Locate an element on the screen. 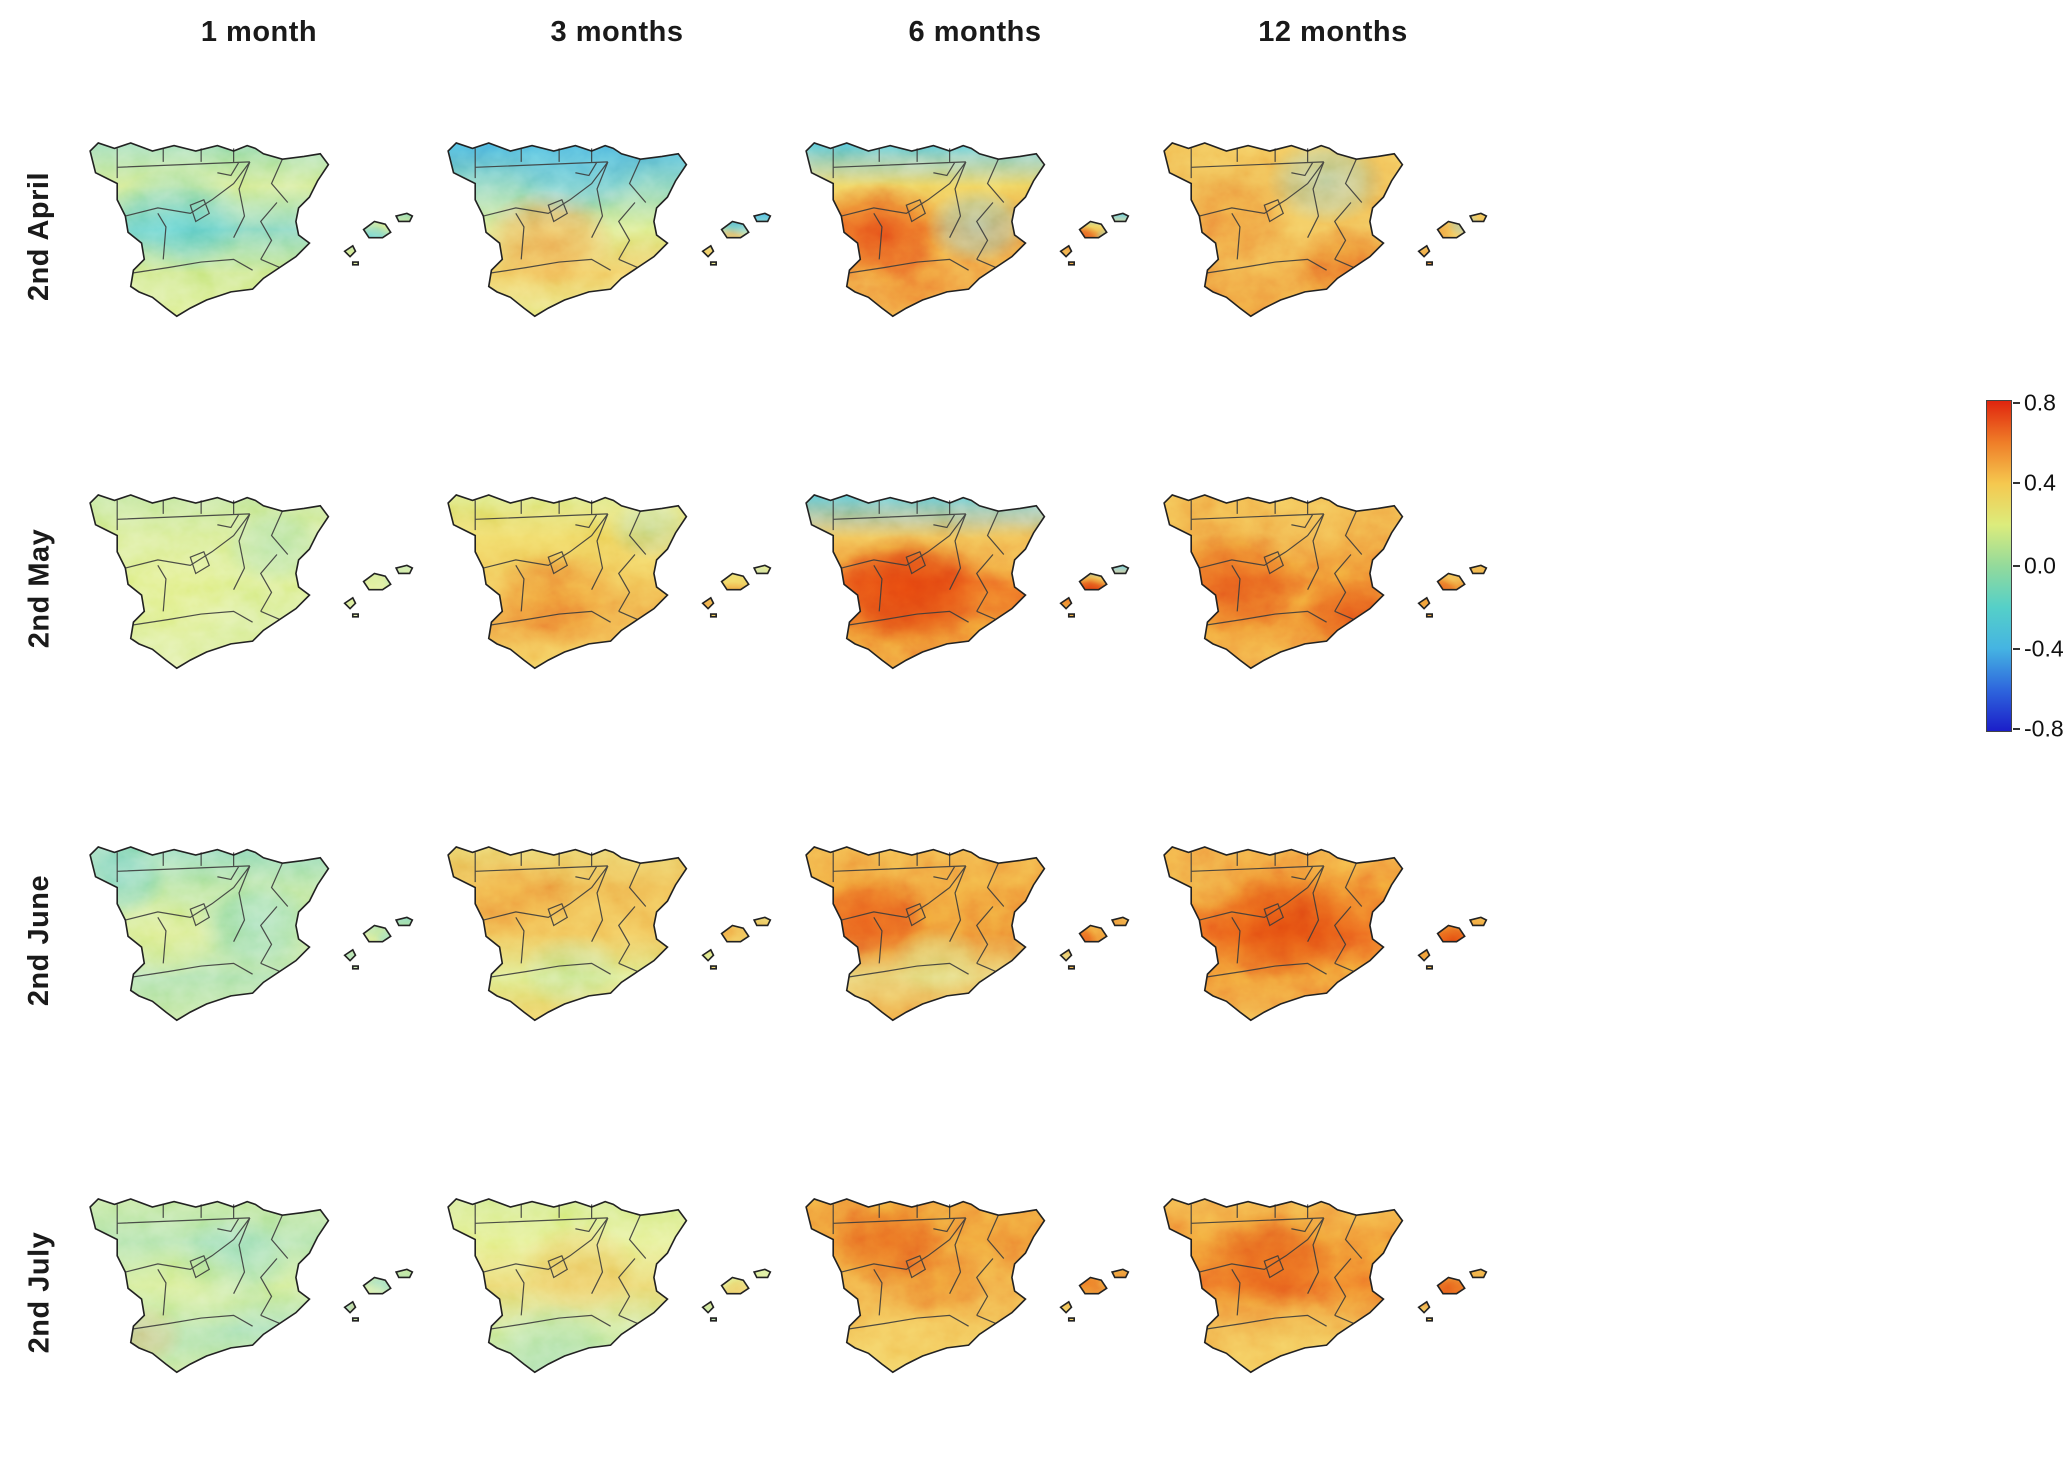 This screenshot has height=1477, width=2067. column-header-12-months: 12 months is located at coordinates (1333, 31).